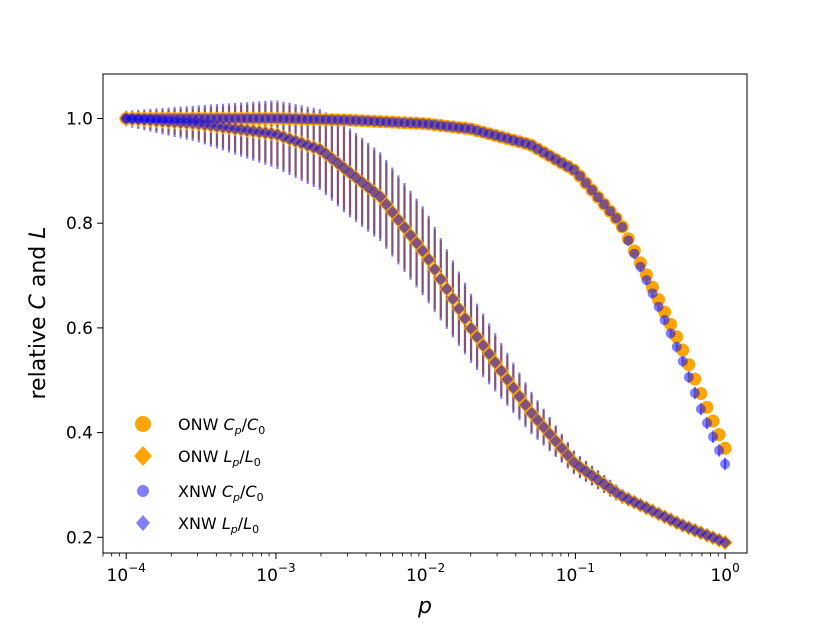 The image size is (830, 623). What do you see at coordinates (79, 538) in the screenshot?
I see `y-tick-label: 0.2` at bounding box center [79, 538].